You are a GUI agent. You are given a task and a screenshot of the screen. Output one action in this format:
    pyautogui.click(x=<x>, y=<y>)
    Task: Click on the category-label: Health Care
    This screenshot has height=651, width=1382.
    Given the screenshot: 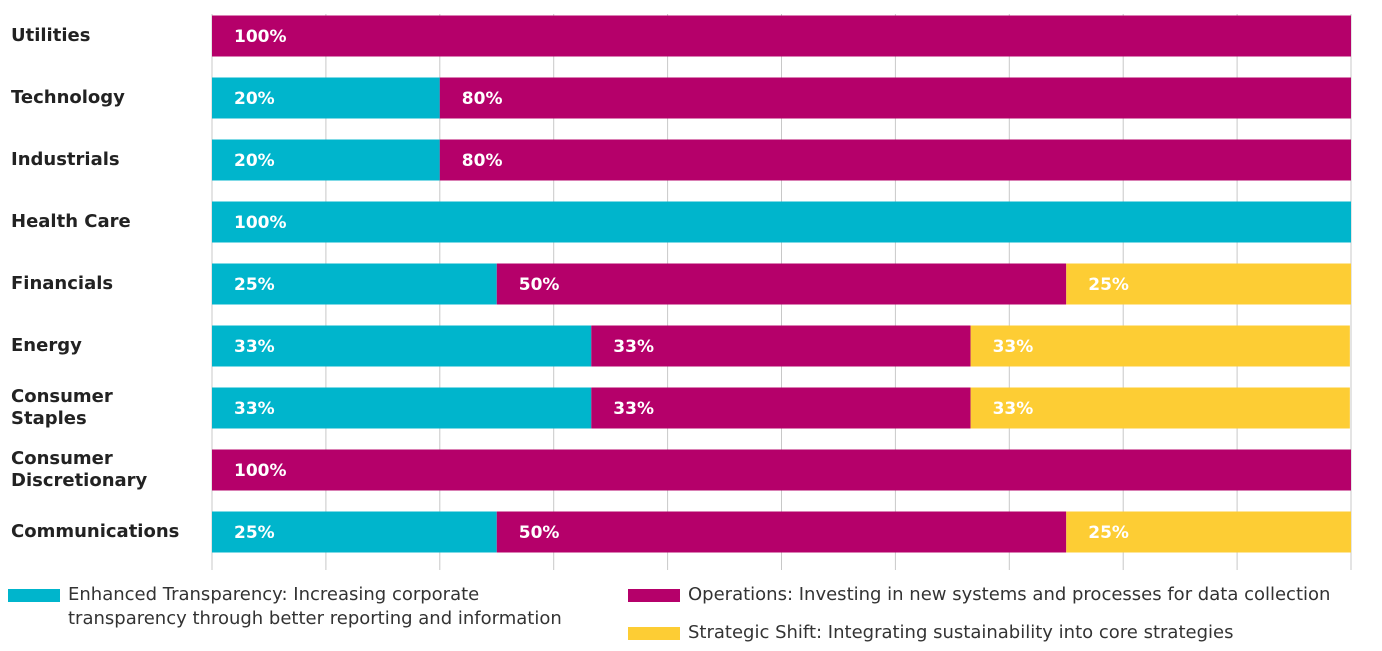 What is the action you would take?
    pyautogui.click(x=71, y=221)
    